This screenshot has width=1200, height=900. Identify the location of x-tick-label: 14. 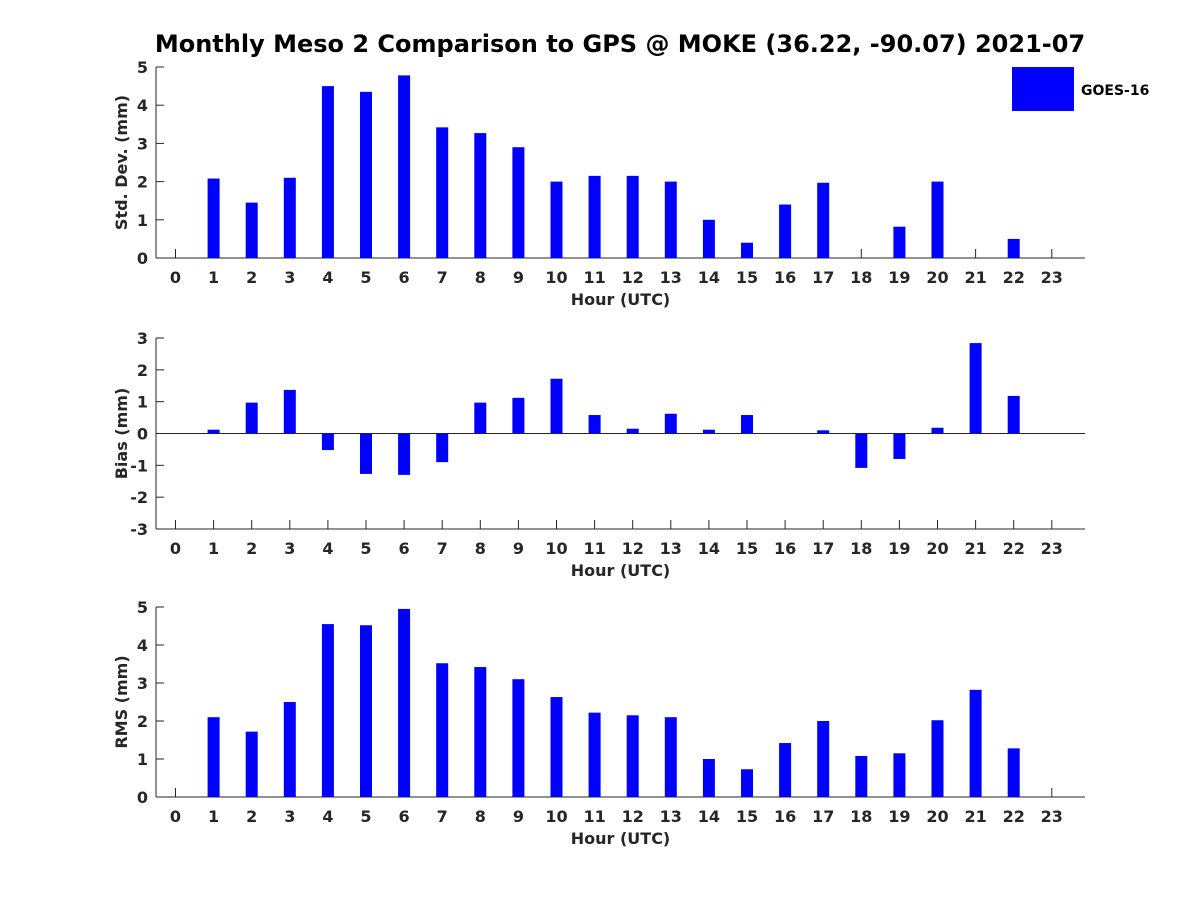
(709, 548).